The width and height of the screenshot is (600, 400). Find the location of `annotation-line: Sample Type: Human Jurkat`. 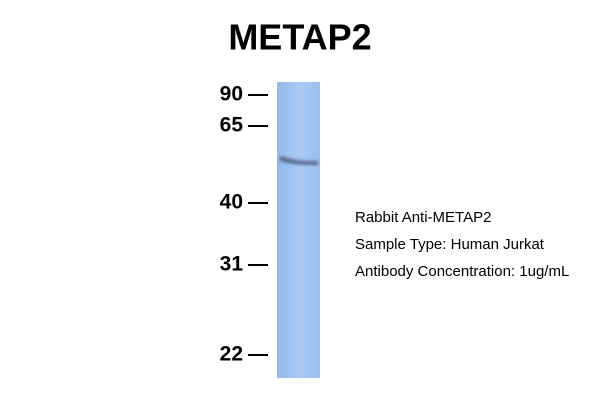

annotation-line: Sample Type: Human Jurkat is located at coordinates (450, 244).